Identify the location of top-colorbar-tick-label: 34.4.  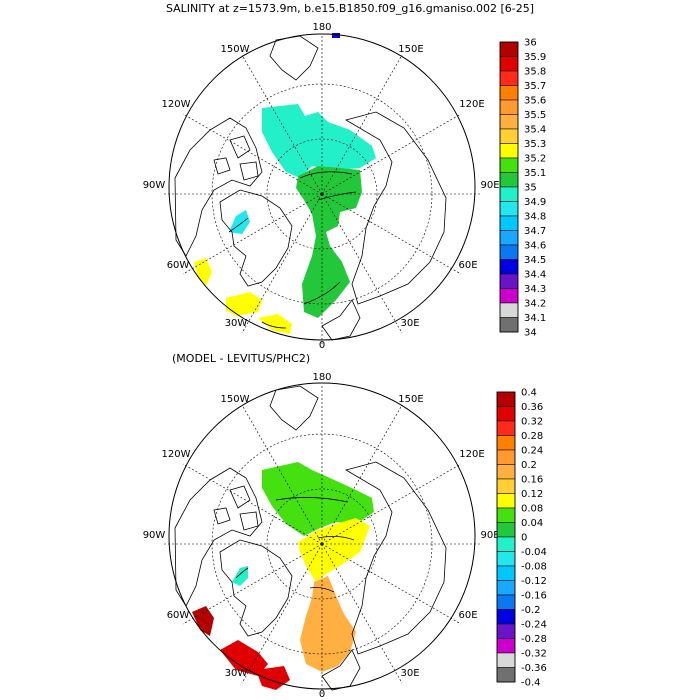
(535, 275).